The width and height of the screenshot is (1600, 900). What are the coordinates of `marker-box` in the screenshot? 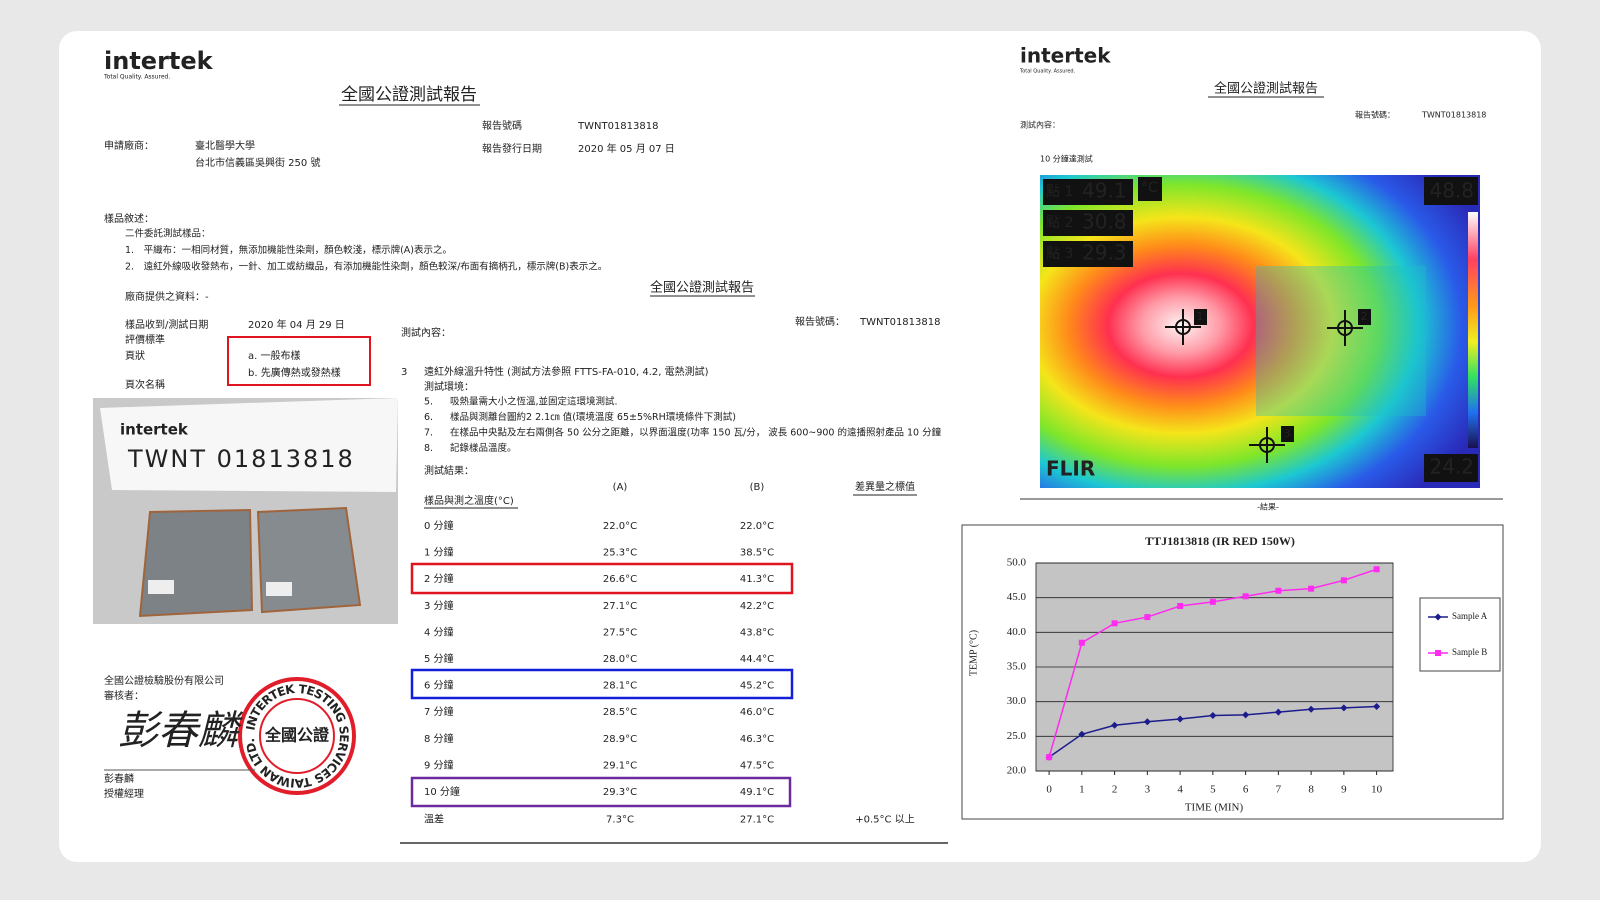 It's located at (1287, 434).